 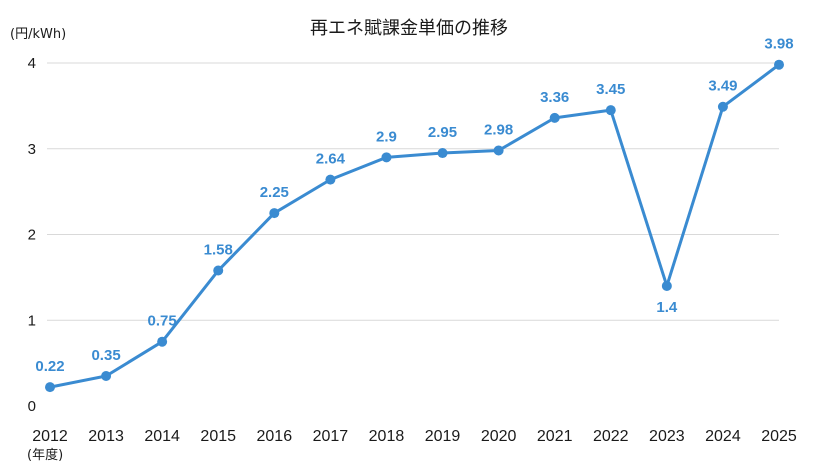 What do you see at coordinates (386, 136) in the screenshot?
I see `data-label: 2.9` at bounding box center [386, 136].